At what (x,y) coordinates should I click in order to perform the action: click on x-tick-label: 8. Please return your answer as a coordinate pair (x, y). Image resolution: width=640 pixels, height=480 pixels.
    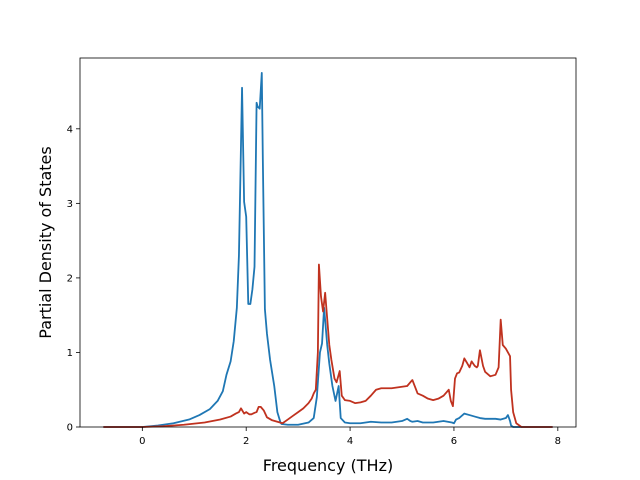
    Looking at the image, I should click on (558, 441).